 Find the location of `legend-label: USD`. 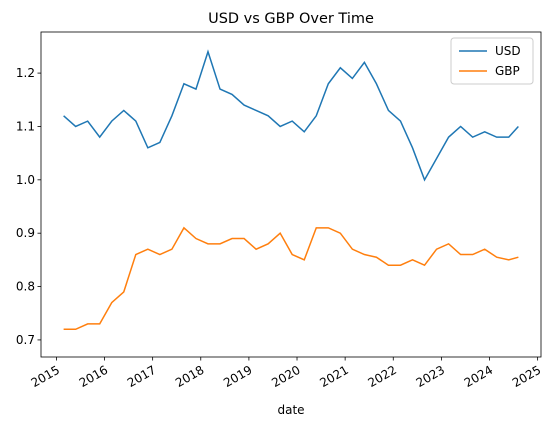

legend-label: USD is located at coordinates (508, 51).